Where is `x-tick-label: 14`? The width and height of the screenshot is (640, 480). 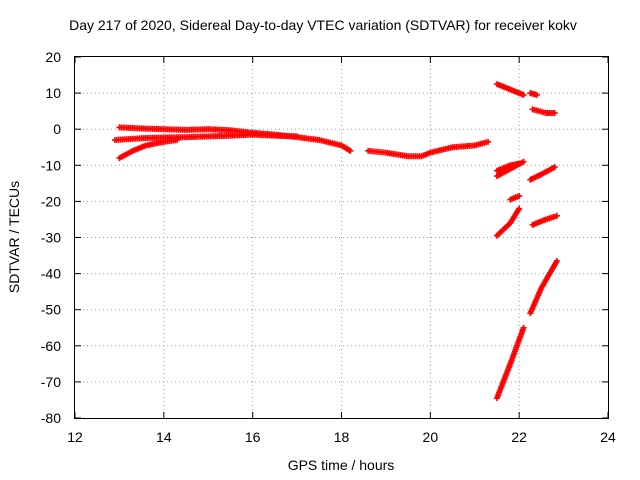
x-tick-label: 14 is located at coordinates (164, 437).